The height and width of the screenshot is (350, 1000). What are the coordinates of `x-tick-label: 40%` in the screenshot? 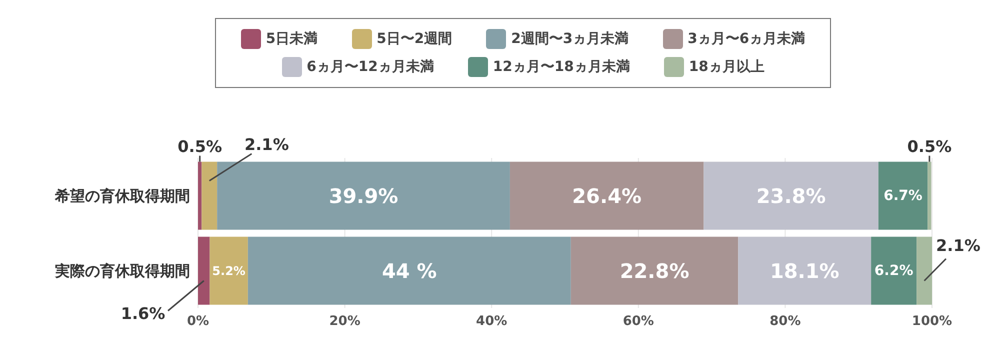 It's located at (492, 322).